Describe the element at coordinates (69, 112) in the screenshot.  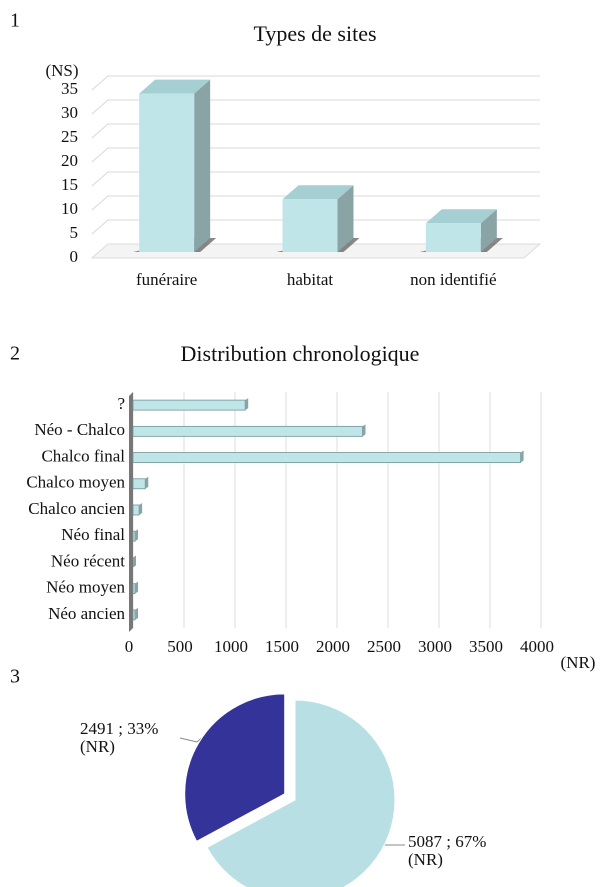
I see `y-tick-label: 30` at that location.